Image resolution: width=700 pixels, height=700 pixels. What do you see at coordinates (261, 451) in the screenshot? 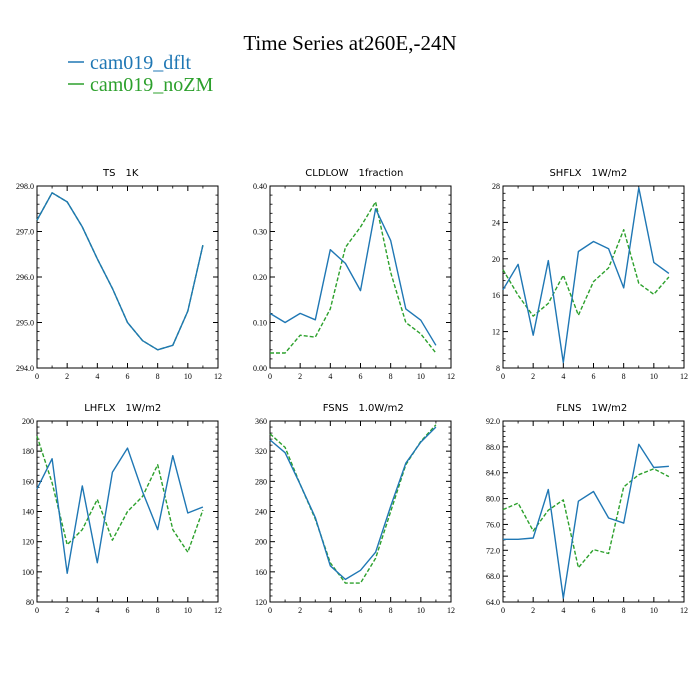
I see `y-tick-label: 320` at bounding box center [261, 451].